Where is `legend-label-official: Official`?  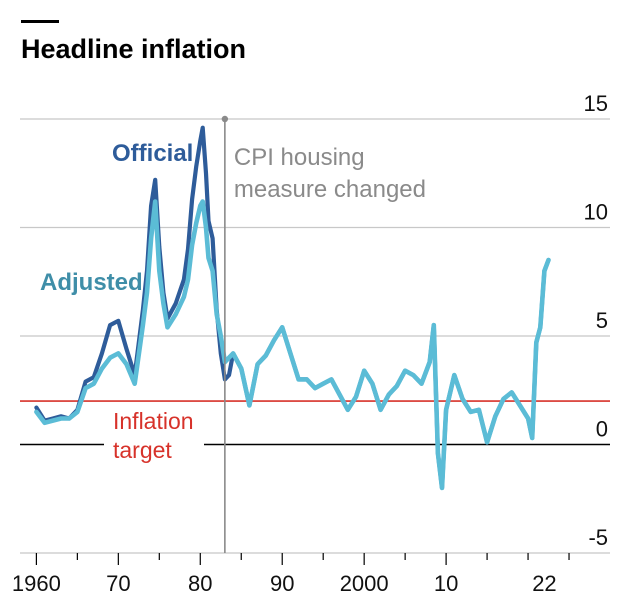 legend-label-official: Official is located at coordinates (152, 153).